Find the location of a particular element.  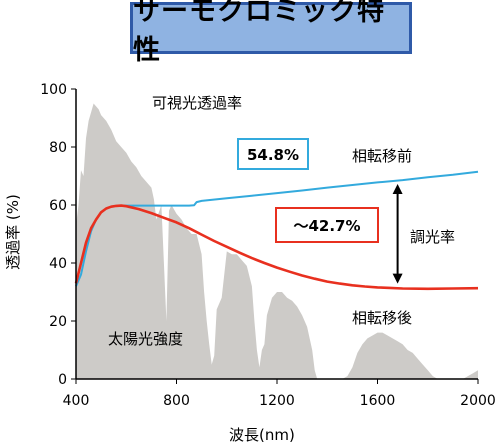

before-label: 相転移前 is located at coordinates (382, 156).